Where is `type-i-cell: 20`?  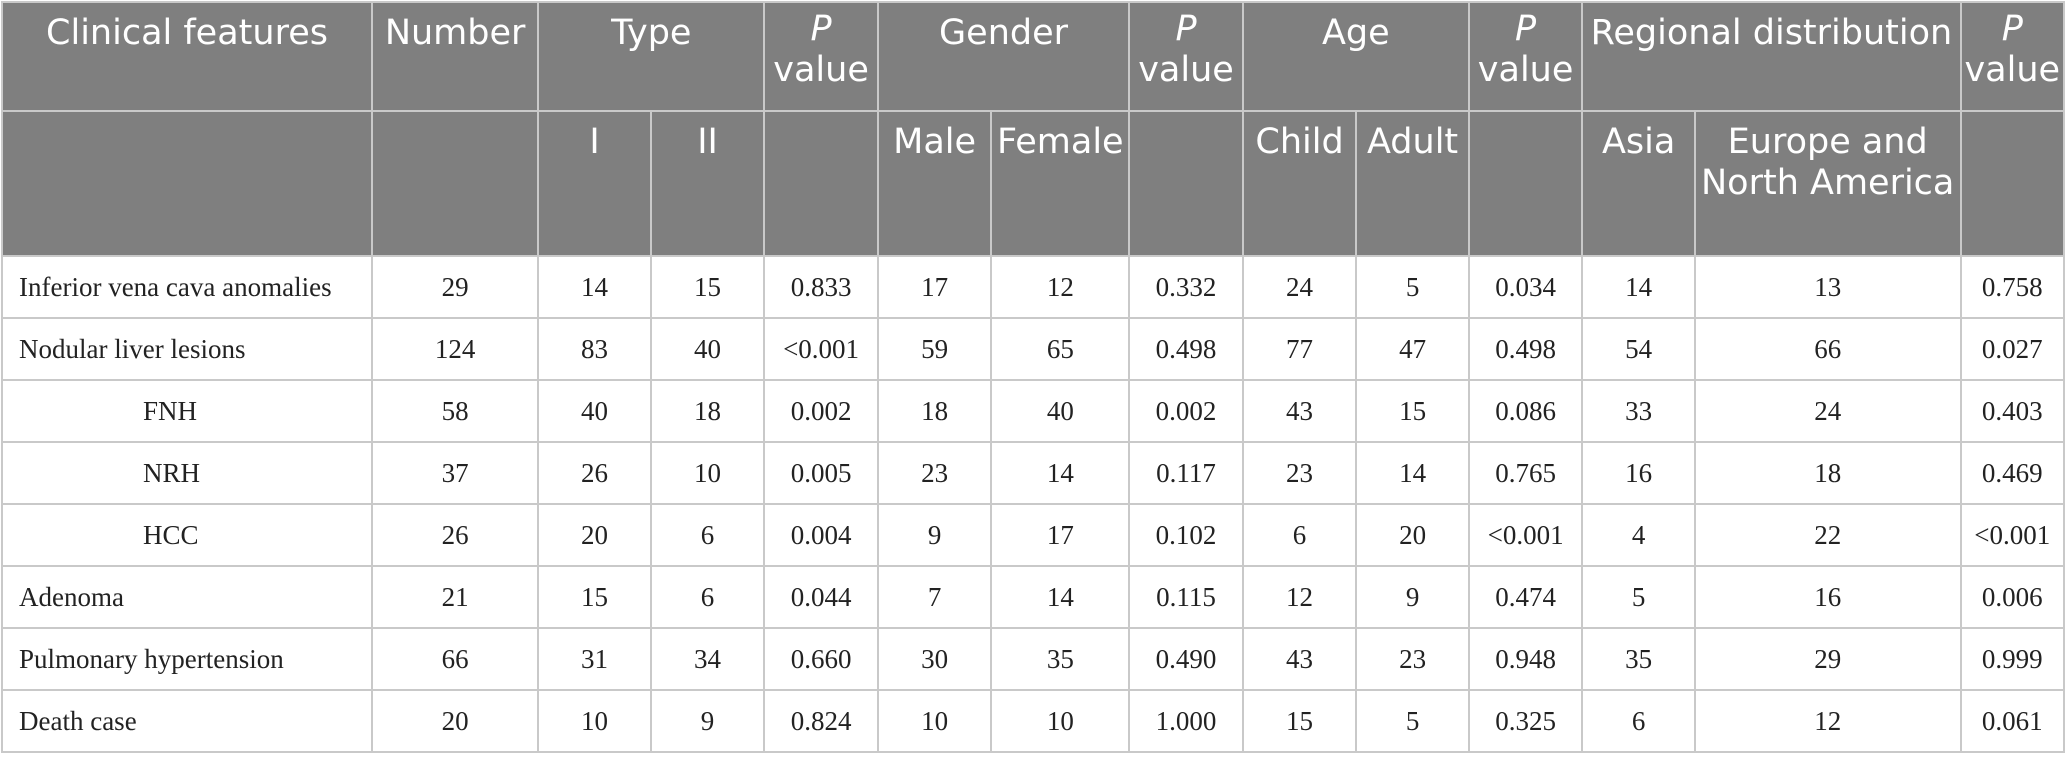 type-i-cell: 20 is located at coordinates (594, 535).